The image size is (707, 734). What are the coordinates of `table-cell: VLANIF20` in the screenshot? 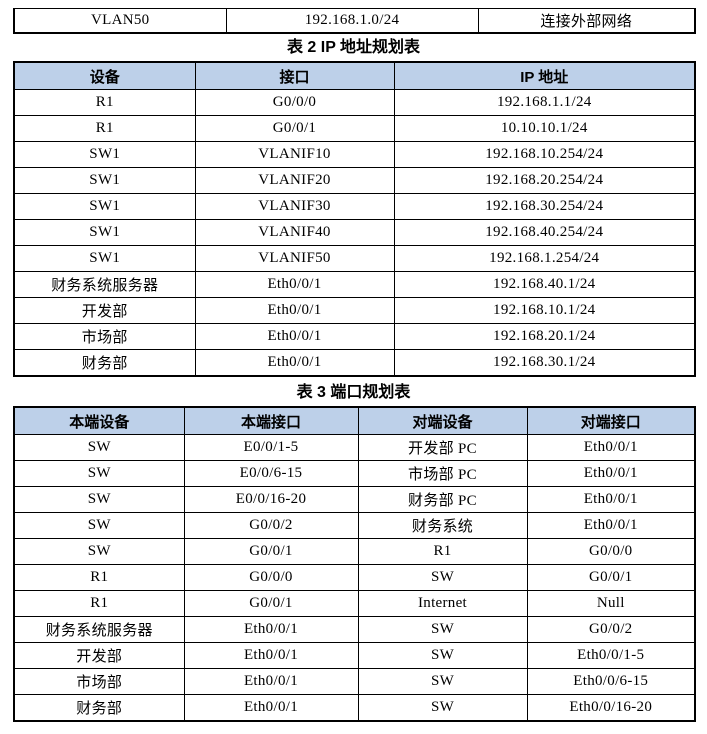 It's located at (294, 180).